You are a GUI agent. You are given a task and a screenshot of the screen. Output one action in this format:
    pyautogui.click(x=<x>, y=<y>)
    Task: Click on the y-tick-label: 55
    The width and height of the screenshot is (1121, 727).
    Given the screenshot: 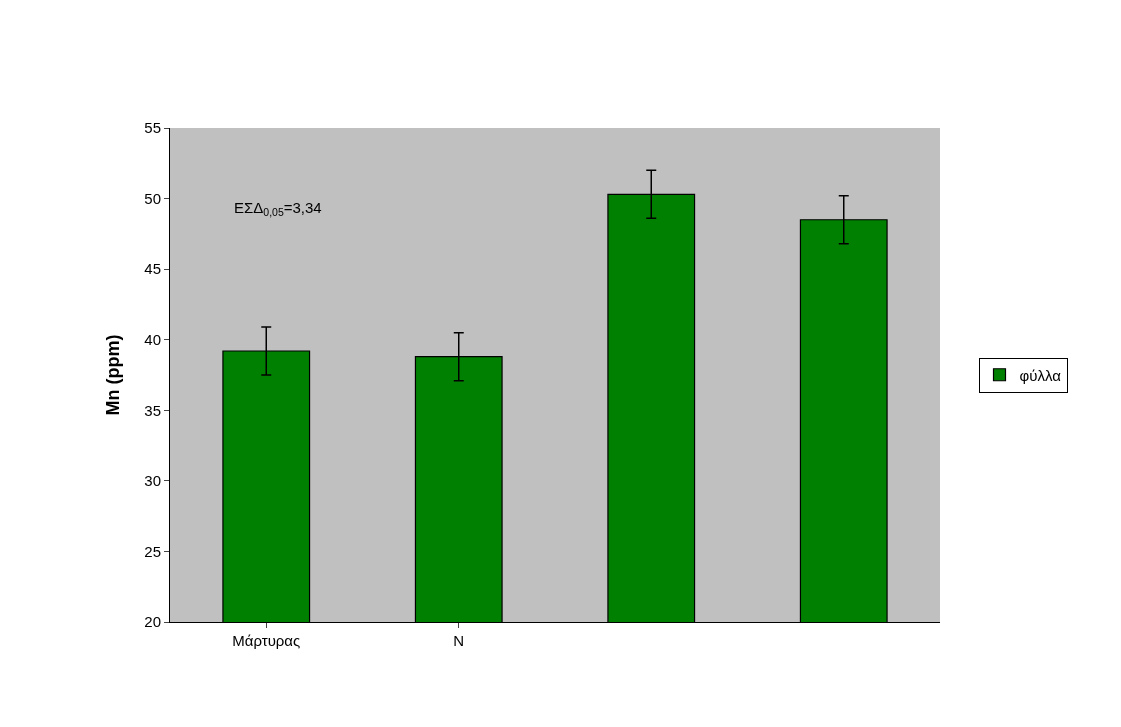 What is the action you would take?
    pyautogui.click(x=152, y=128)
    